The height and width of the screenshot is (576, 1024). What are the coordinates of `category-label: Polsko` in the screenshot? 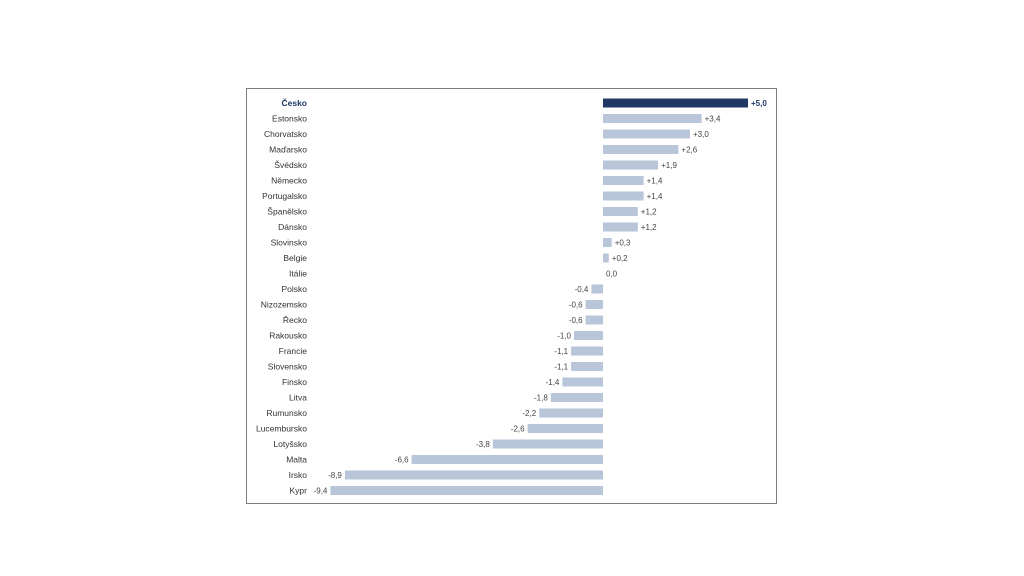 It's located at (294, 289).